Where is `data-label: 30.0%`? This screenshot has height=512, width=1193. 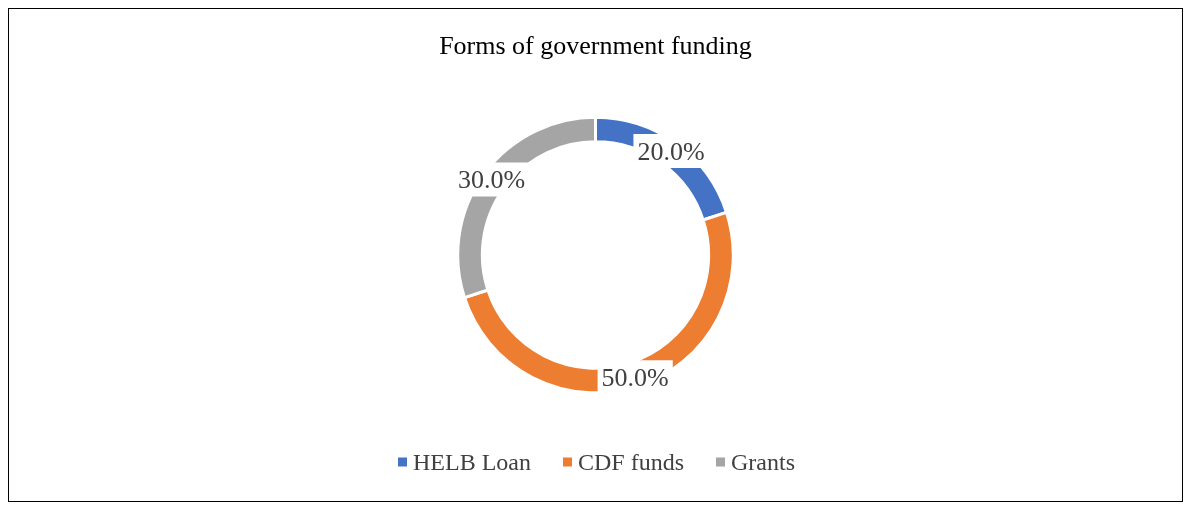
data-label: 30.0% is located at coordinates (491, 179).